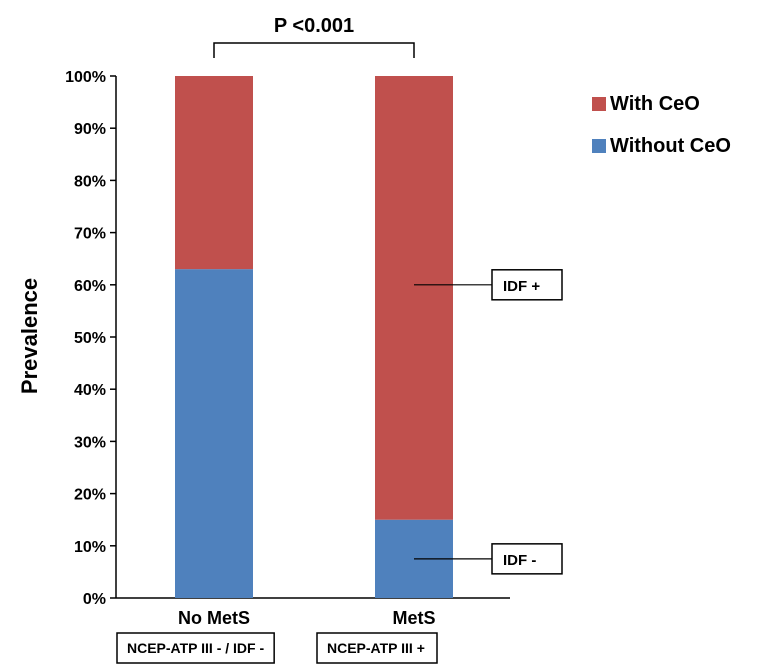 This screenshot has height=664, width=771. Describe the element at coordinates (90, 495) in the screenshot. I see `y-tick-label: 20%` at that location.